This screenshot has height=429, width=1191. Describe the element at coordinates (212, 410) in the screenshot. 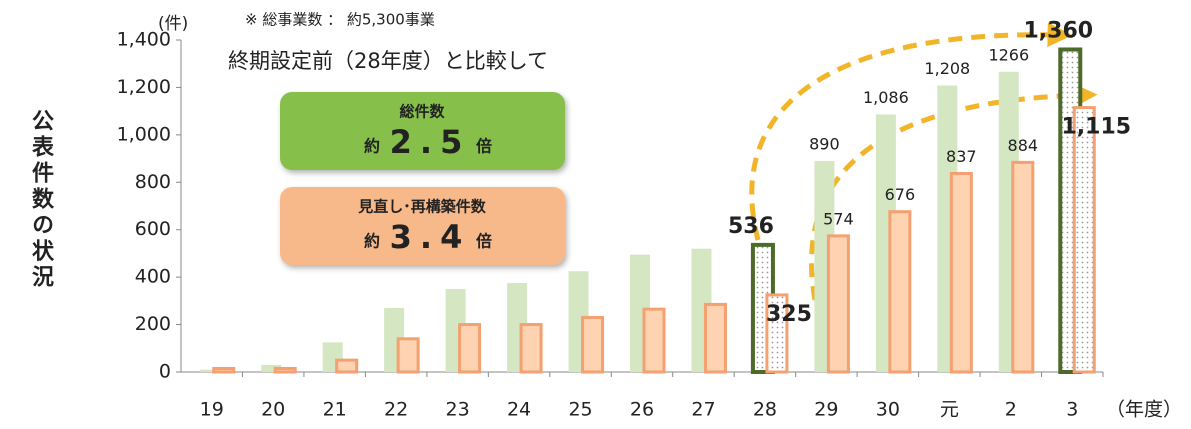

I see `x-tick-label: 19` at that location.